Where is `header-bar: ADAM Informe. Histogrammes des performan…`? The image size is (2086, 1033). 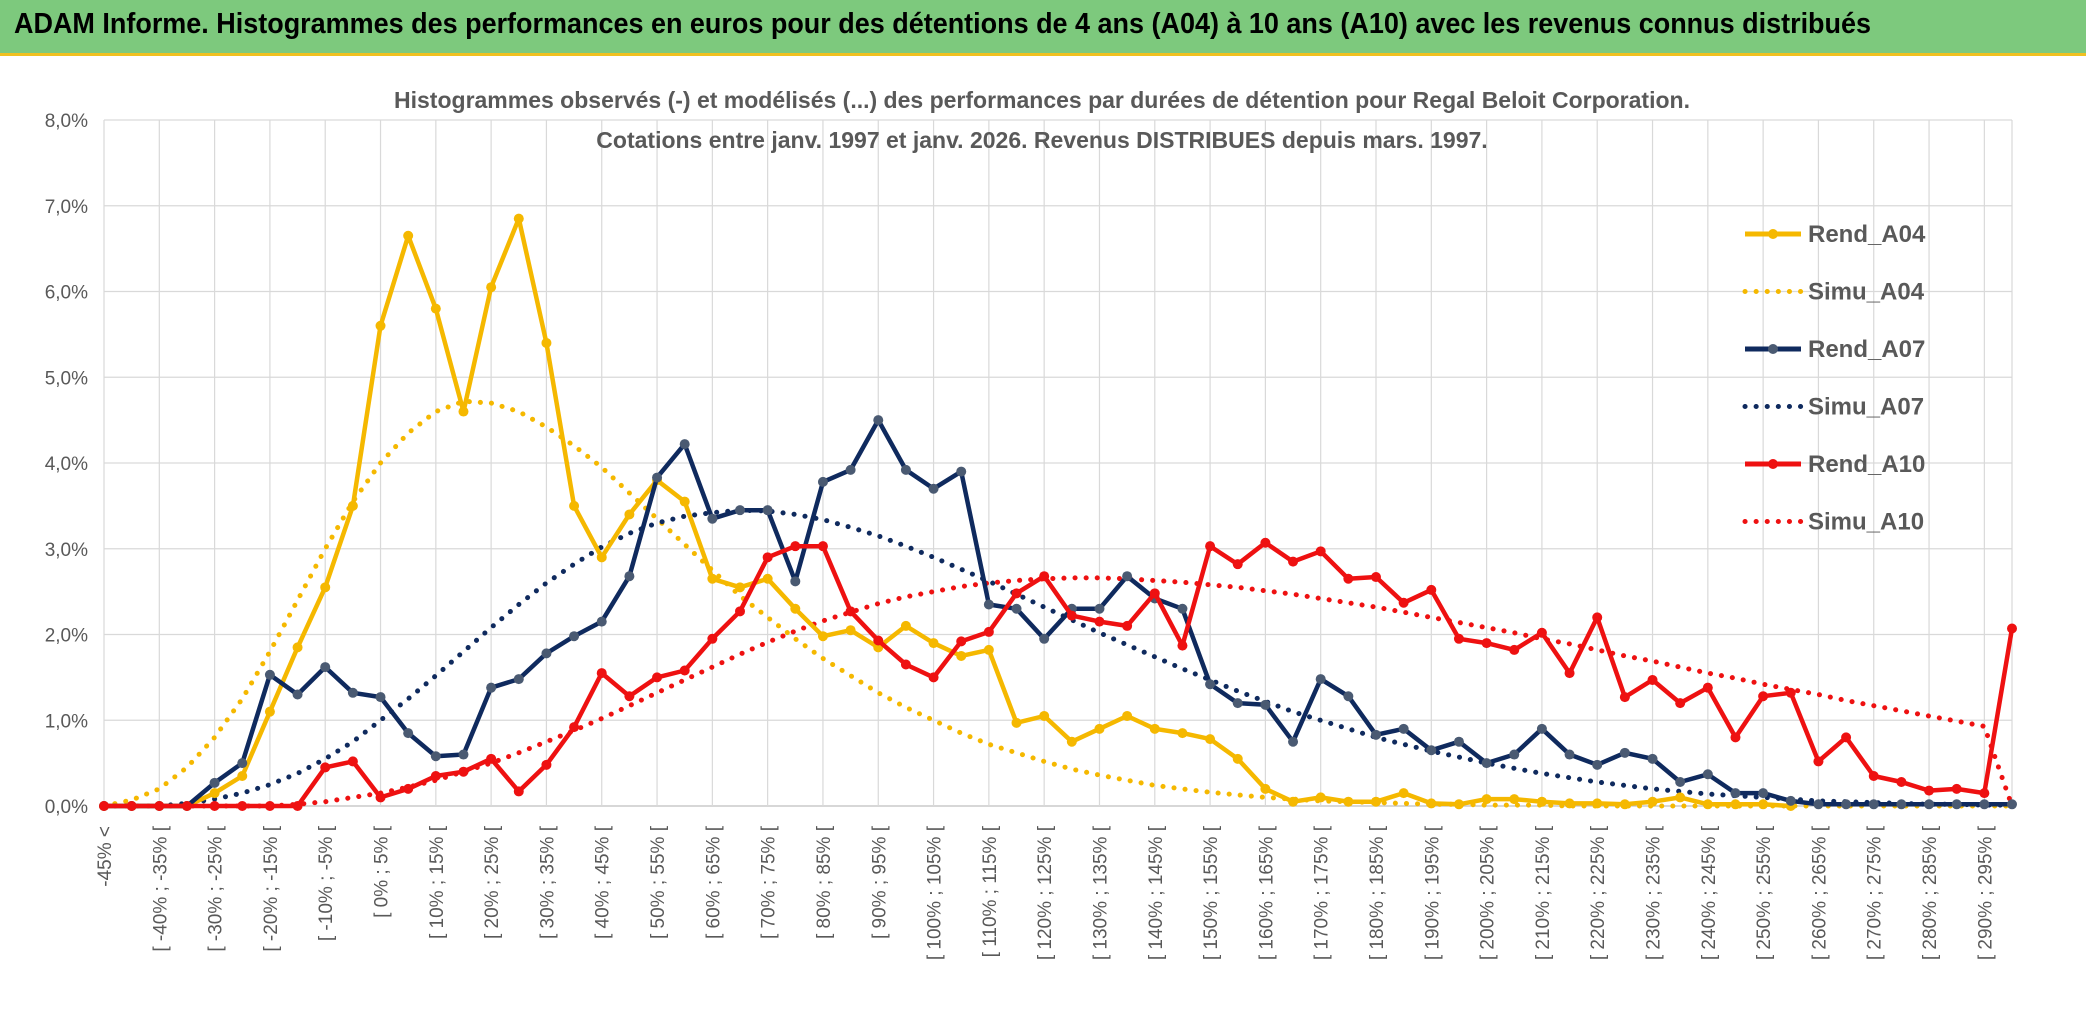 header-bar: ADAM Informe. Histogrammes des performan… is located at coordinates (1043, 28).